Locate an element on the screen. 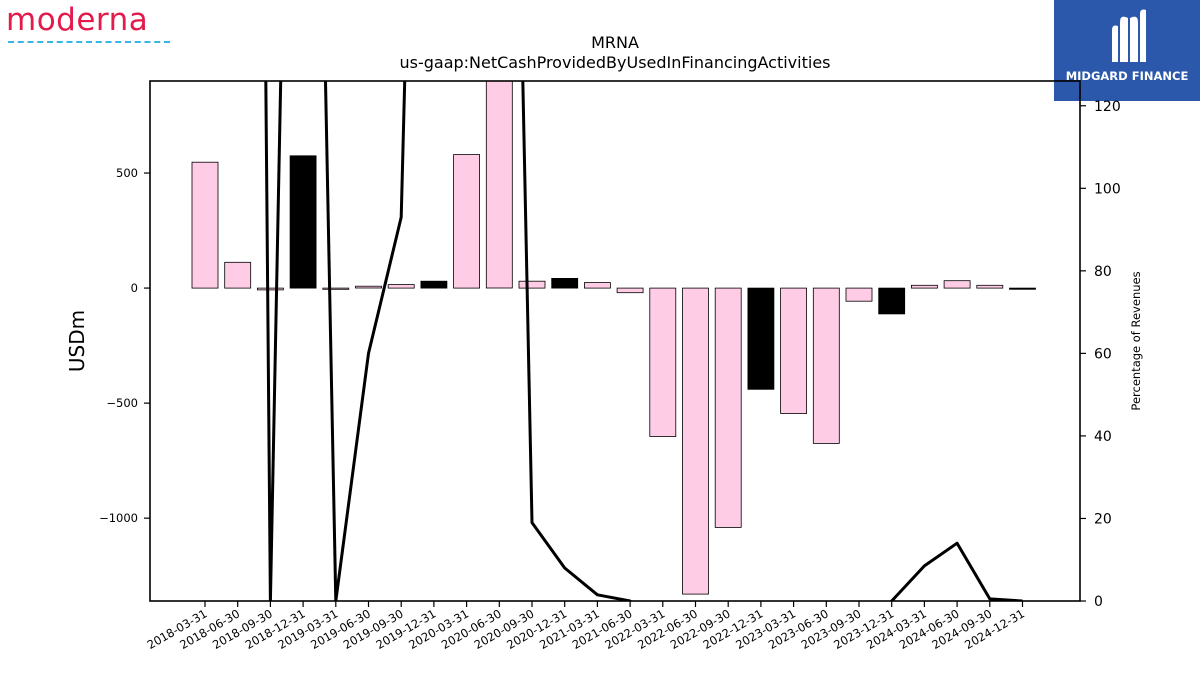 This screenshot has height=675, width=1200. moderna-logo-underline is located at coordinates (89, 42).